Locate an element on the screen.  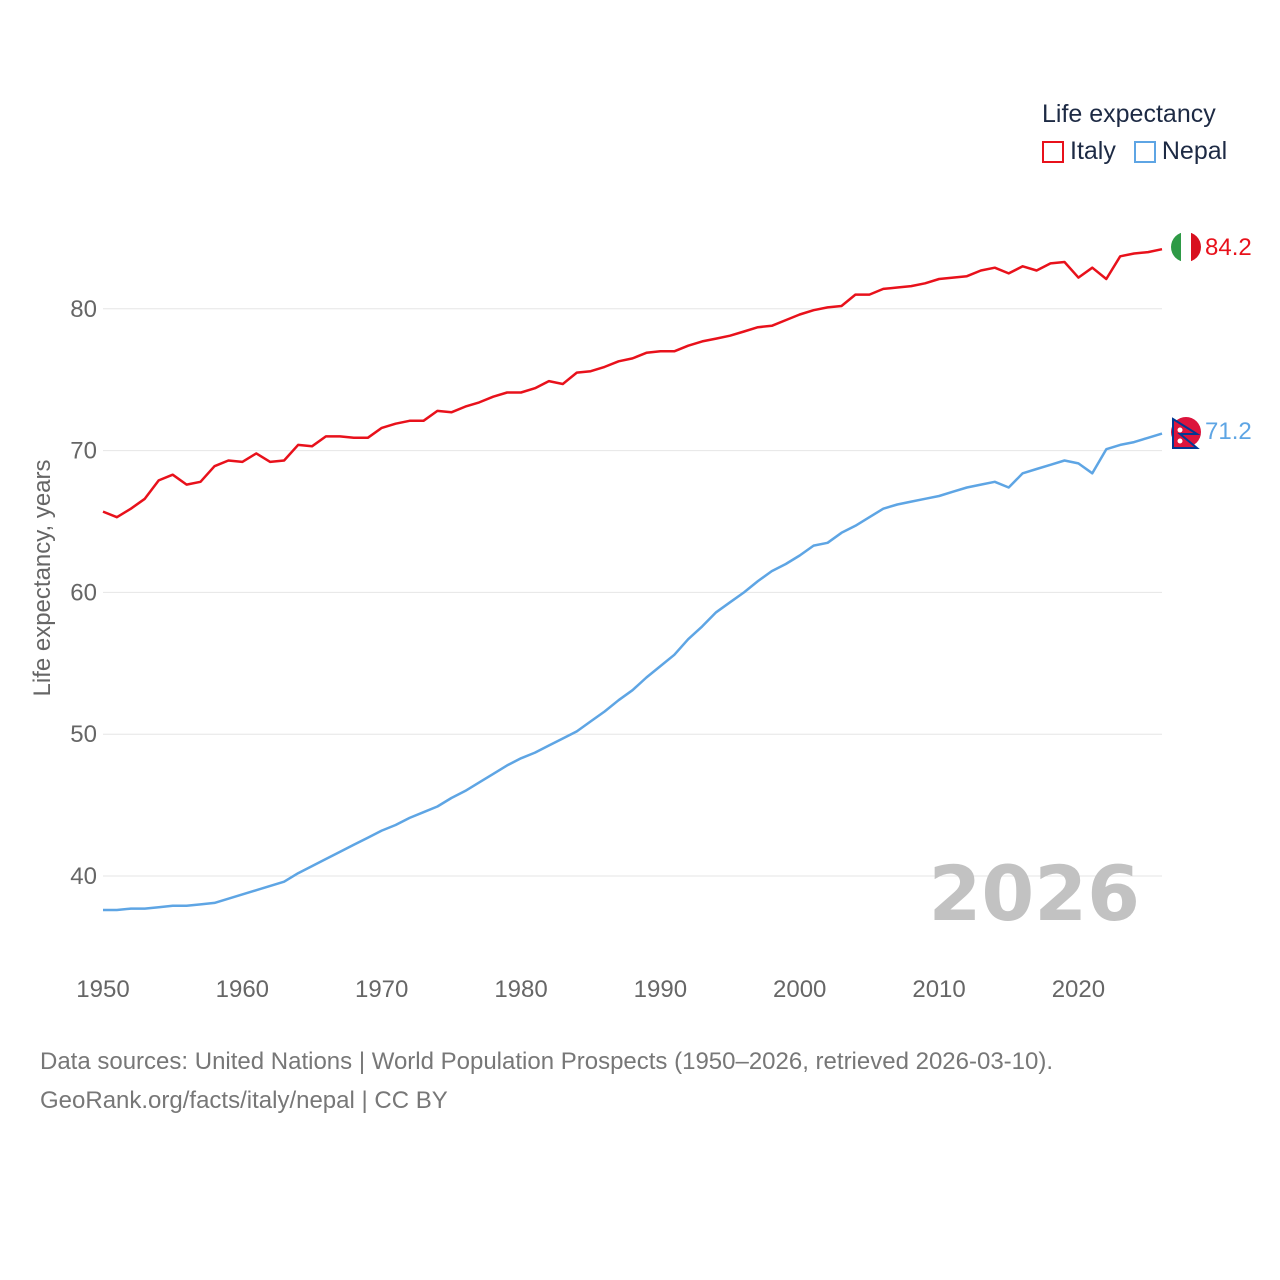
x-tick-label: 1960 is located at coordinates (242, 989).